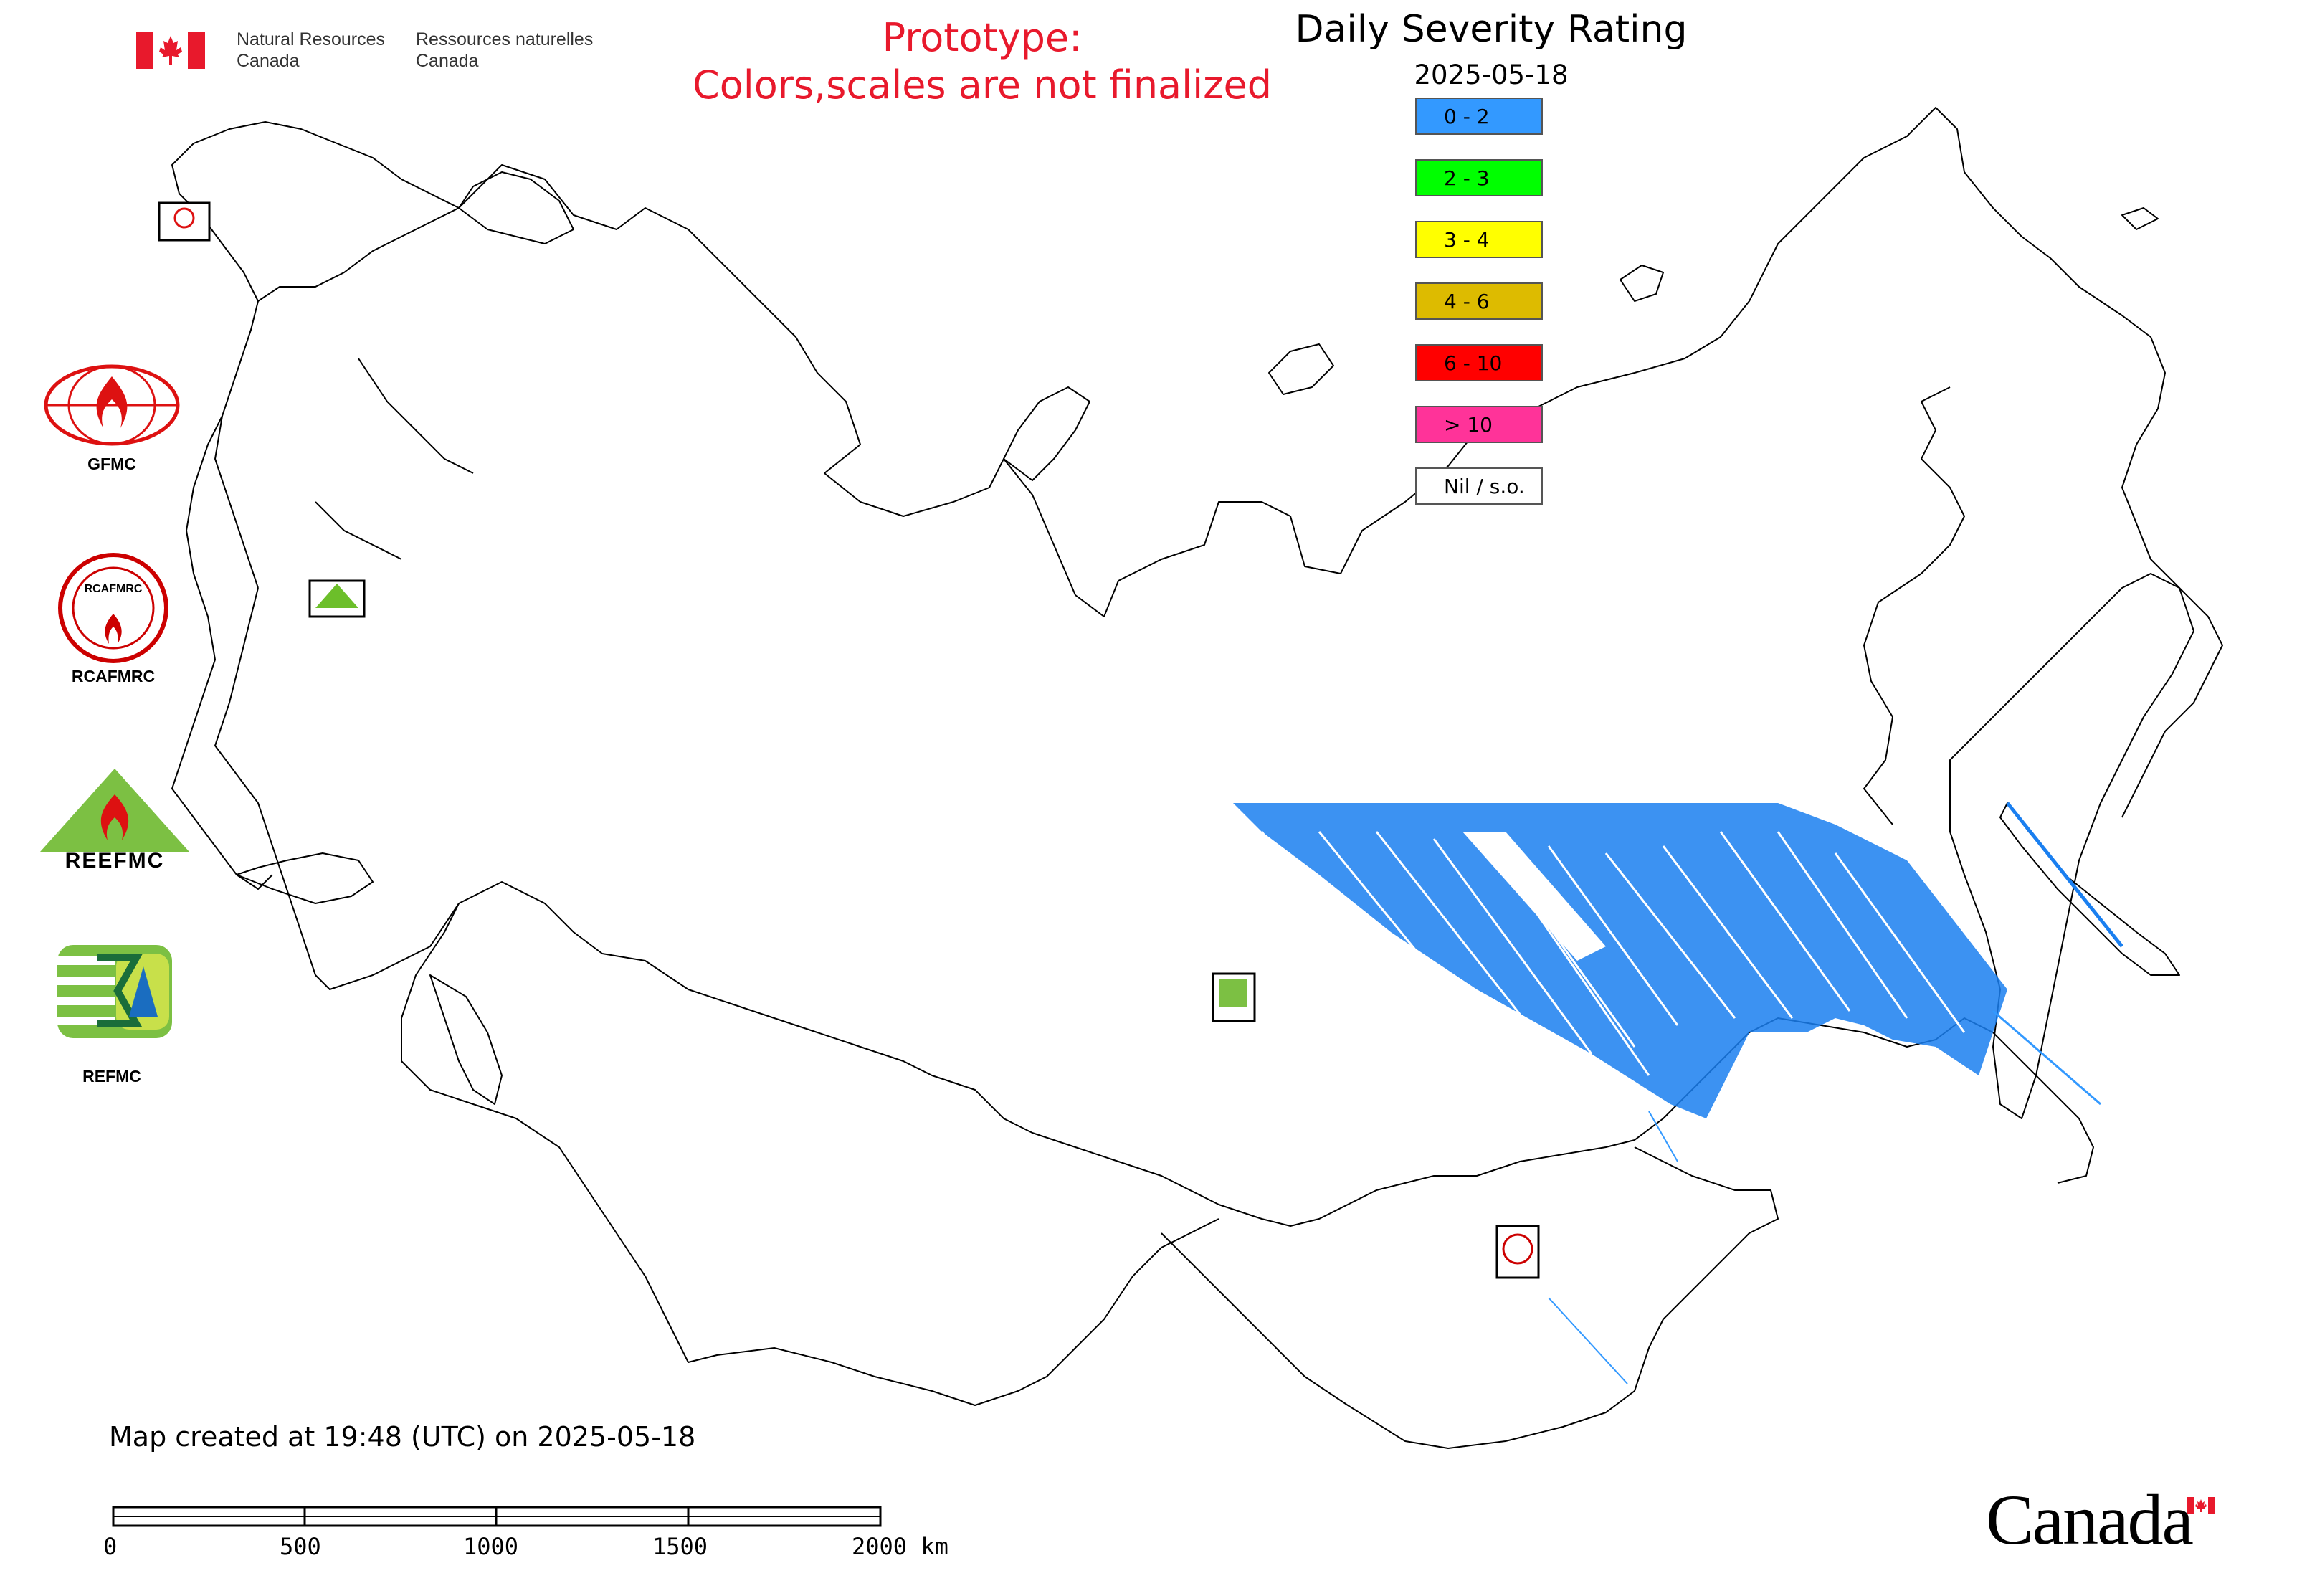  What do you see at coordinates (113, 676) in the screenshot?
I see `agency-label-rcafmrc: RCAFMRC` at bounding box center [113, 676].